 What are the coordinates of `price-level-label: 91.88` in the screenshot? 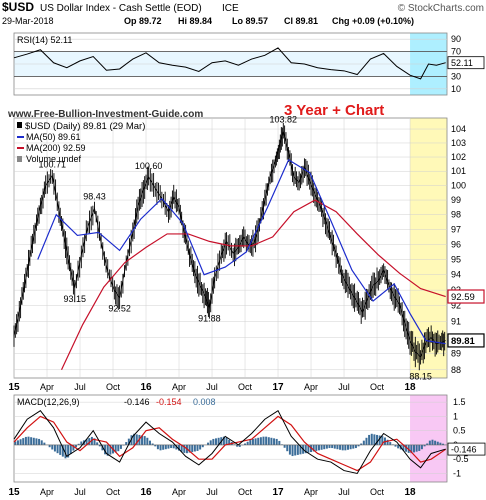 It's located at (209, 319).